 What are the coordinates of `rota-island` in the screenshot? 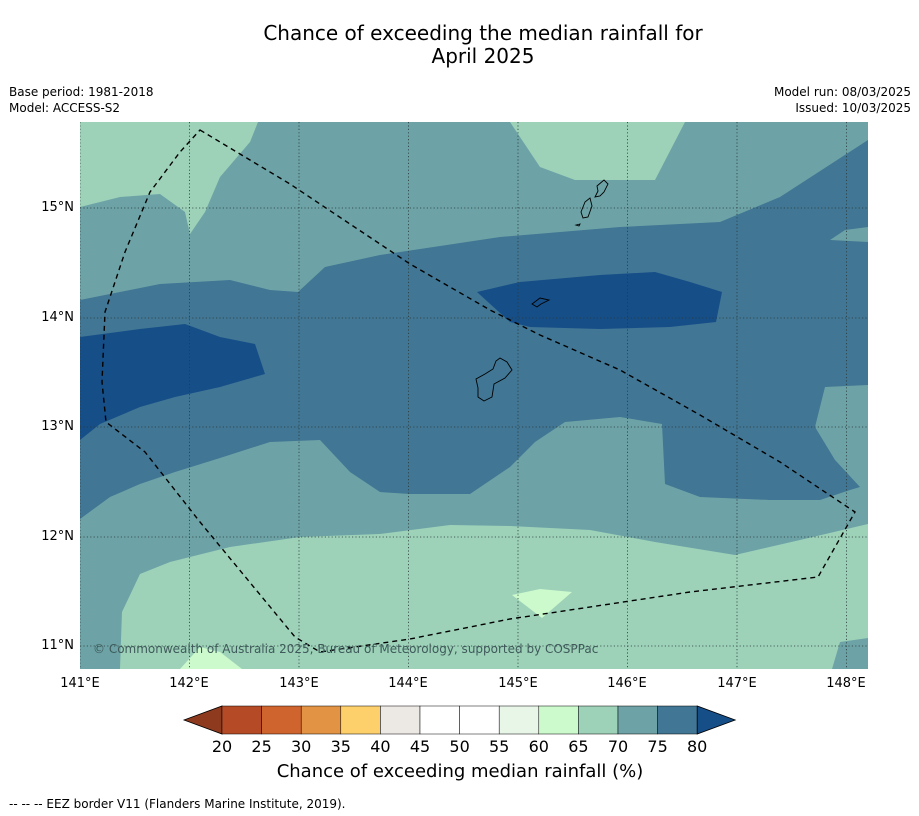 It's located at (541, 302).